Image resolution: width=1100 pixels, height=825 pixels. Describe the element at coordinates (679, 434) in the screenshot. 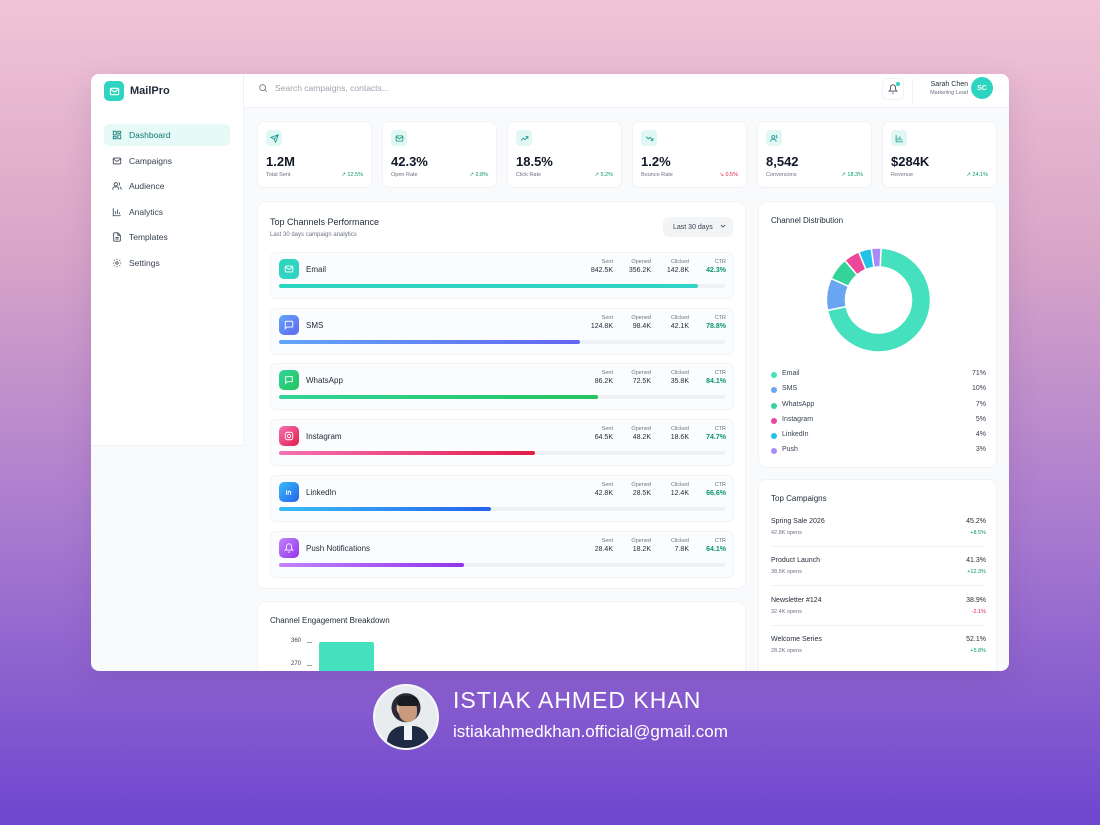

I see `channel-stat-clicked: Clicked 18.6K` at that location.